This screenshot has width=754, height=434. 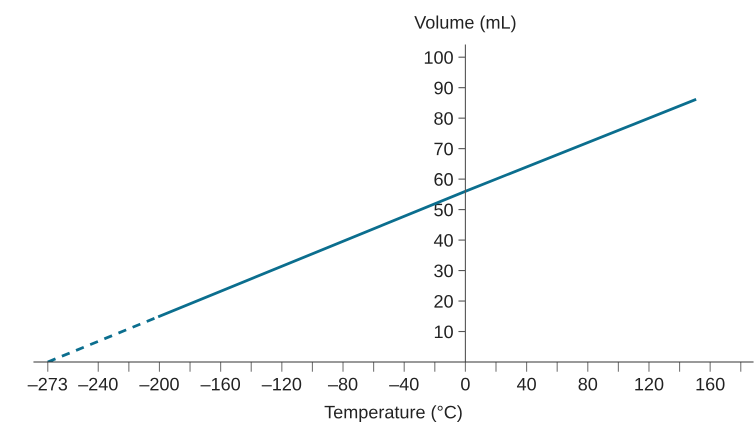 What do you see at coordinates (443, 149) in the screenshot?
I see `y-tick-label: 70` at bounding box center [443, 149].